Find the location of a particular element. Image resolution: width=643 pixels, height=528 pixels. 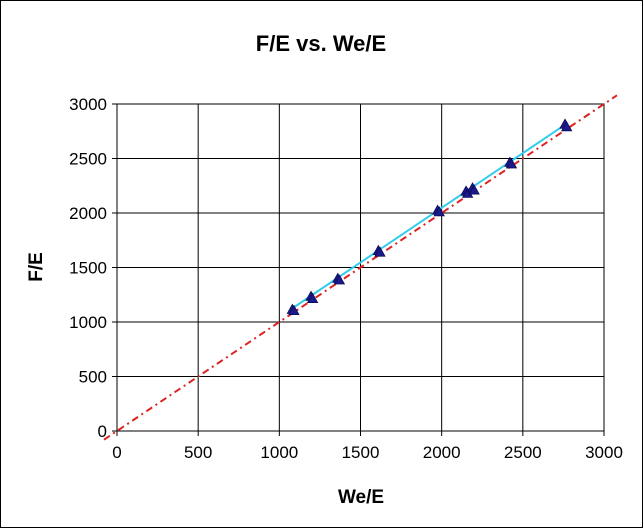

x-axis-label: We/E is located at coordinates (361, 497).